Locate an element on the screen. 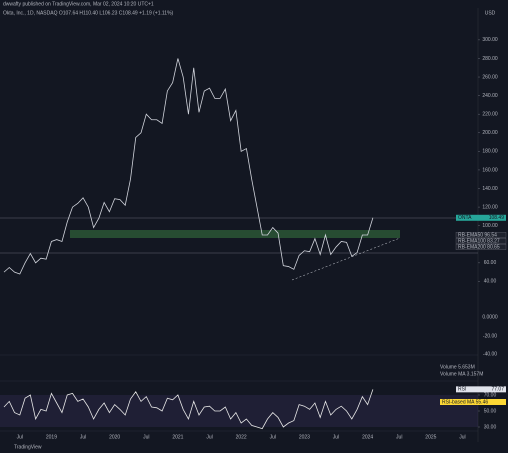  x-tick-label: 2024 is located at coordinates (367, 437).